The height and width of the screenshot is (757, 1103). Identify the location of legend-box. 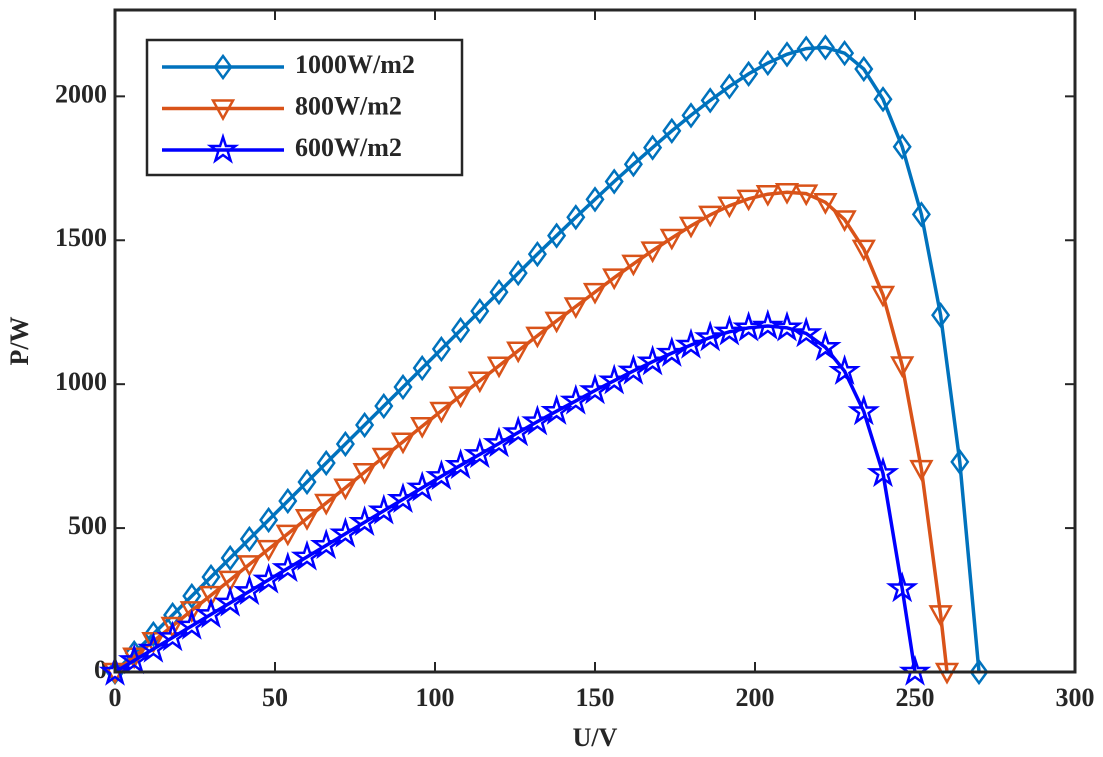
(304, 107).